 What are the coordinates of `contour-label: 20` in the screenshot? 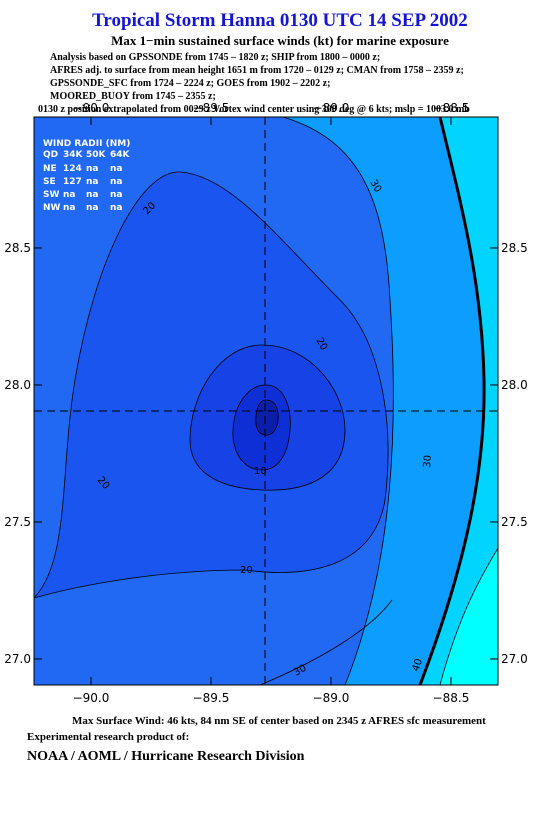 It's located at (246, 570).